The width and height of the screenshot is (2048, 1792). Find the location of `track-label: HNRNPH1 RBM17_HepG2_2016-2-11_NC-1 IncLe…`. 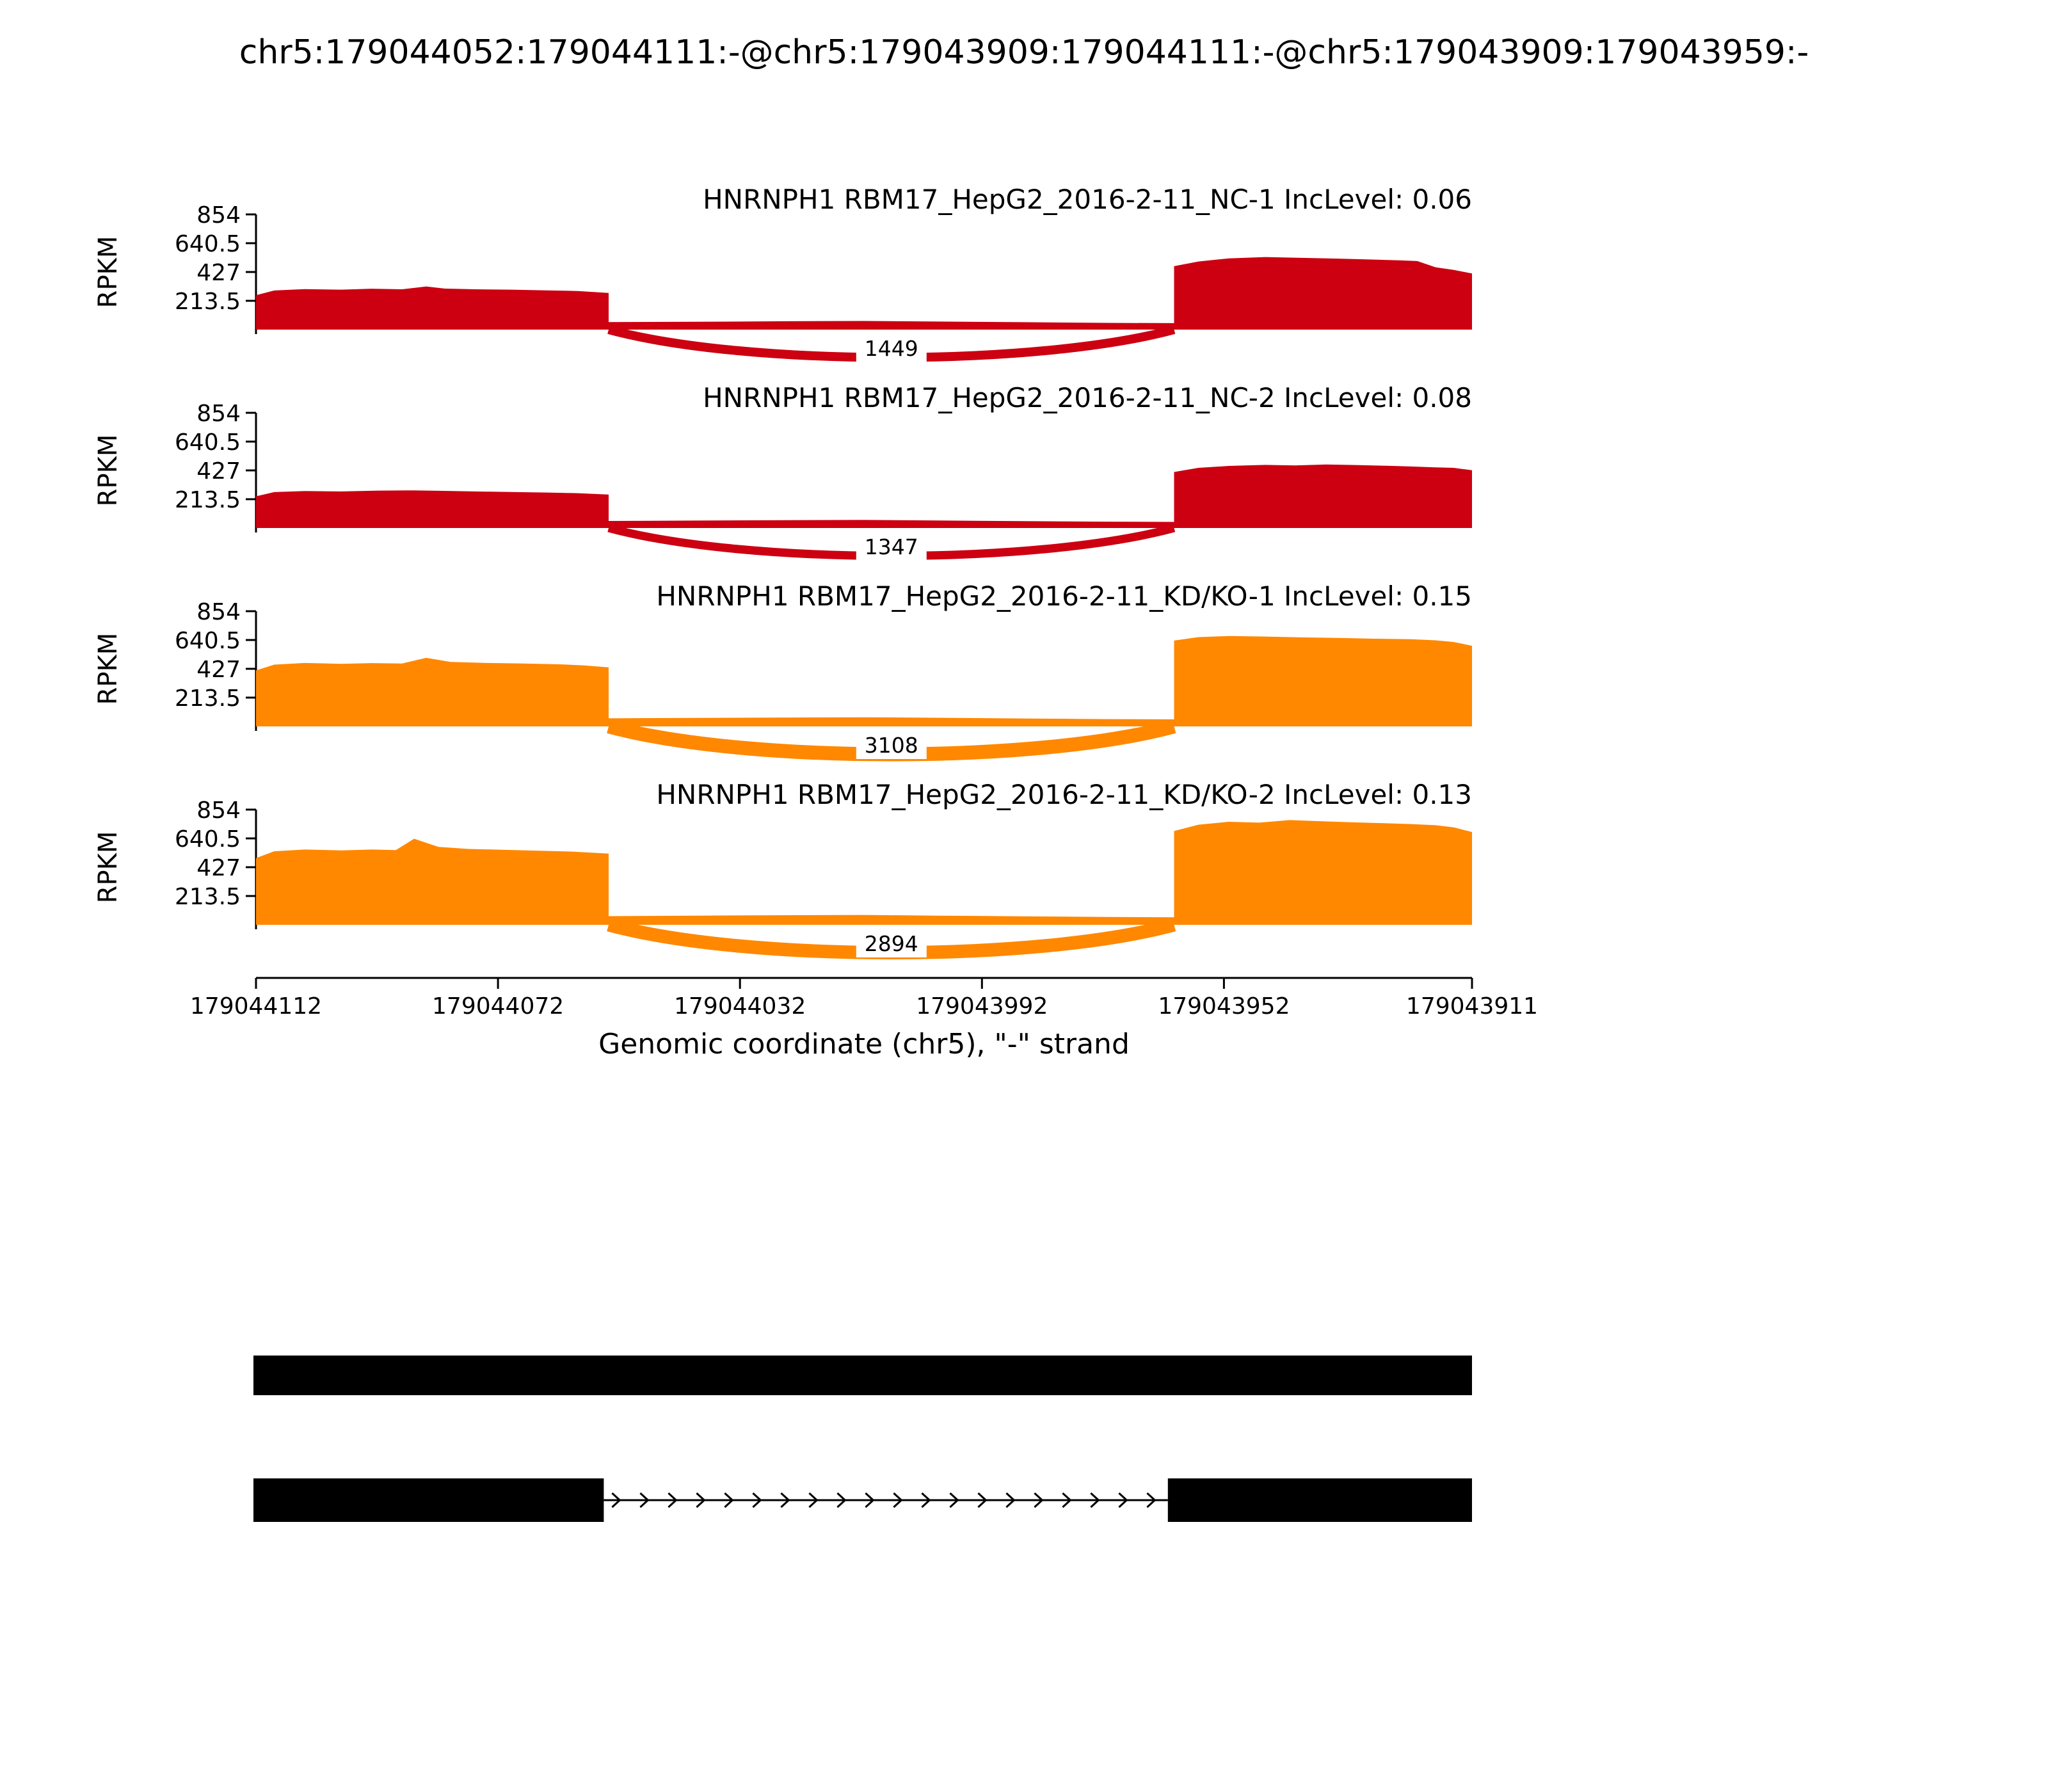

track-label: HNRNPH1 RBM17_HepG2_2016-2-11_NC-1 IncLe… is located at coordinates (1087, 199).